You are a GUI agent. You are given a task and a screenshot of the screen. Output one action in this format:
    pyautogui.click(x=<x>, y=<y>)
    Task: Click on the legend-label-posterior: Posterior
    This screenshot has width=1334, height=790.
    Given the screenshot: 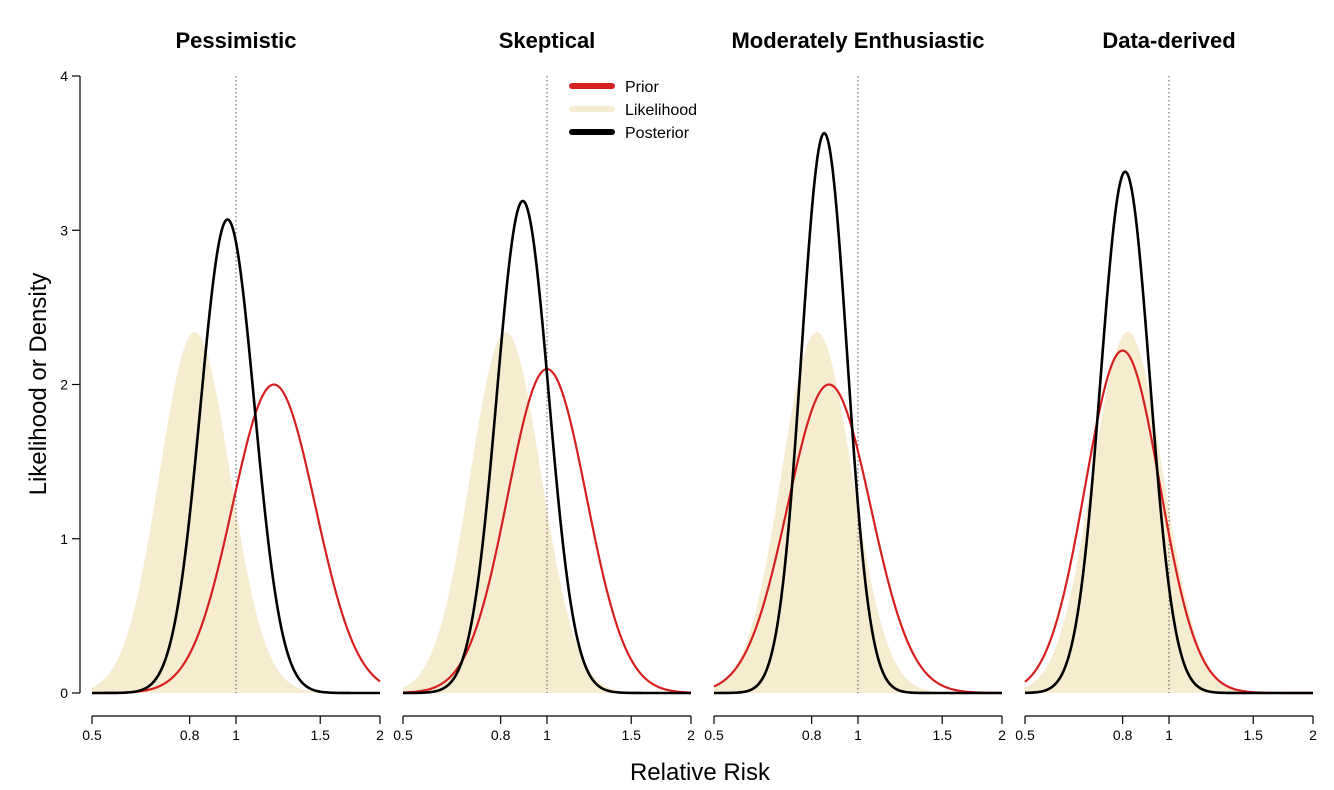 What is the action you would take?
    pyautogui.click(x=657, y=133)
    